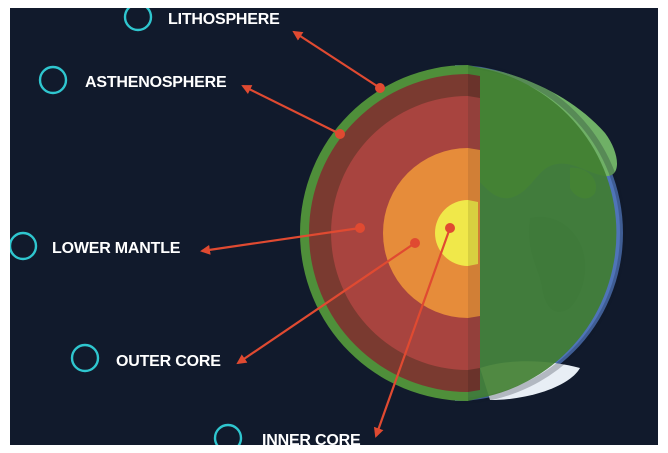 Image resolution: width=668 pixels, height=453 pixels. I want to click on layer-option-lithosphere: LITHOSPHERE, so click(201, 20).